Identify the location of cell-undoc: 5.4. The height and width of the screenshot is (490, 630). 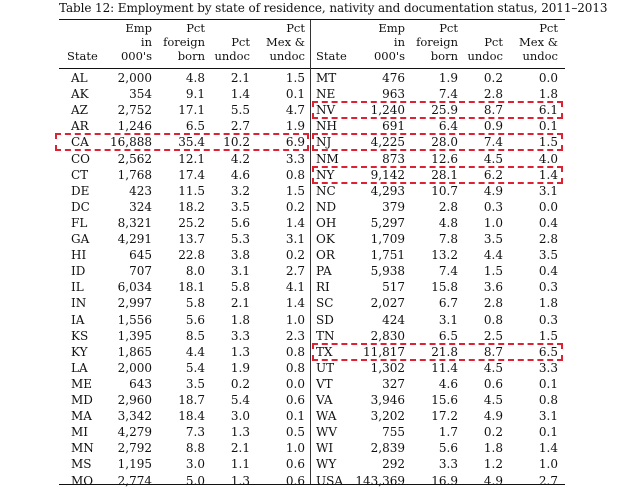
(240, 400).